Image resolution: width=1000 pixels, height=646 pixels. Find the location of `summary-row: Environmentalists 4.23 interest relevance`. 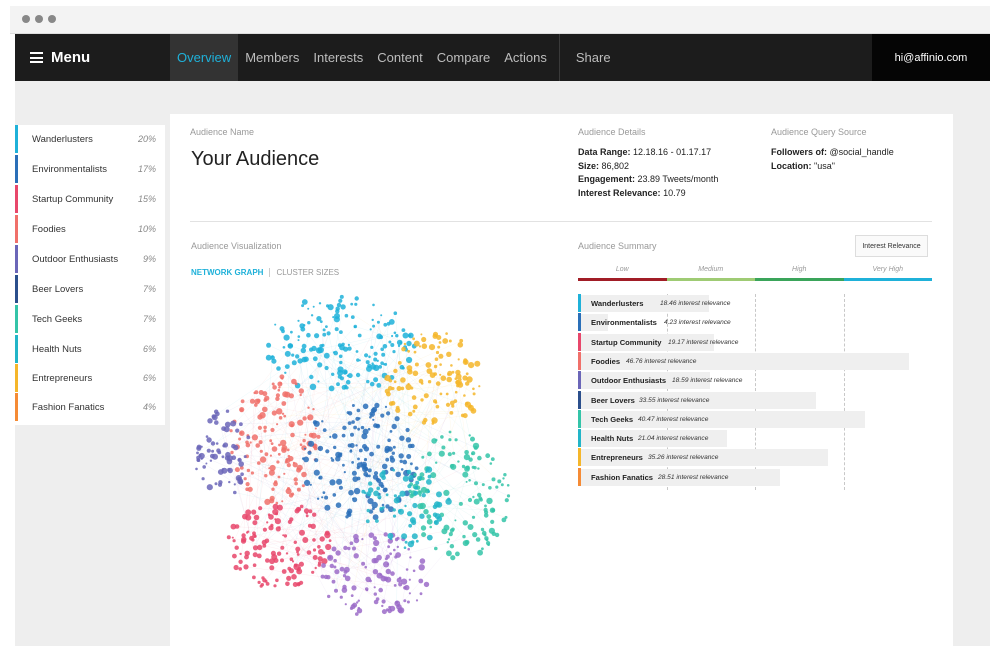

summary-row: Environmentalists 4.23 interest relevance is located at coordinates (755, 322).